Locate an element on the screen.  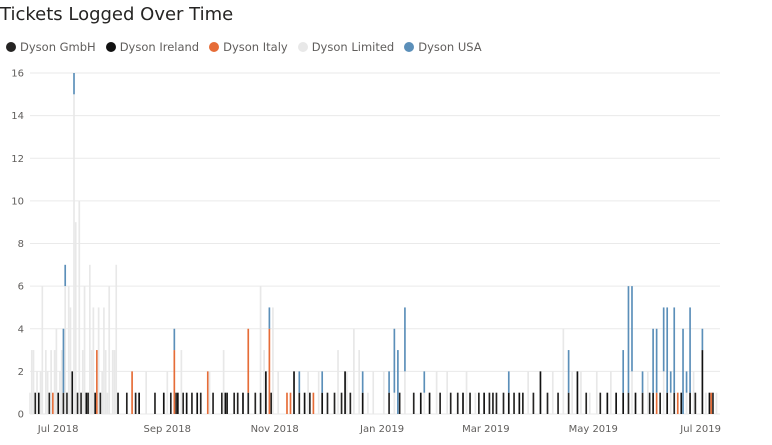
legend-item-dyson-ireland: Dyson Ireland is located at coordinates (152, 47).